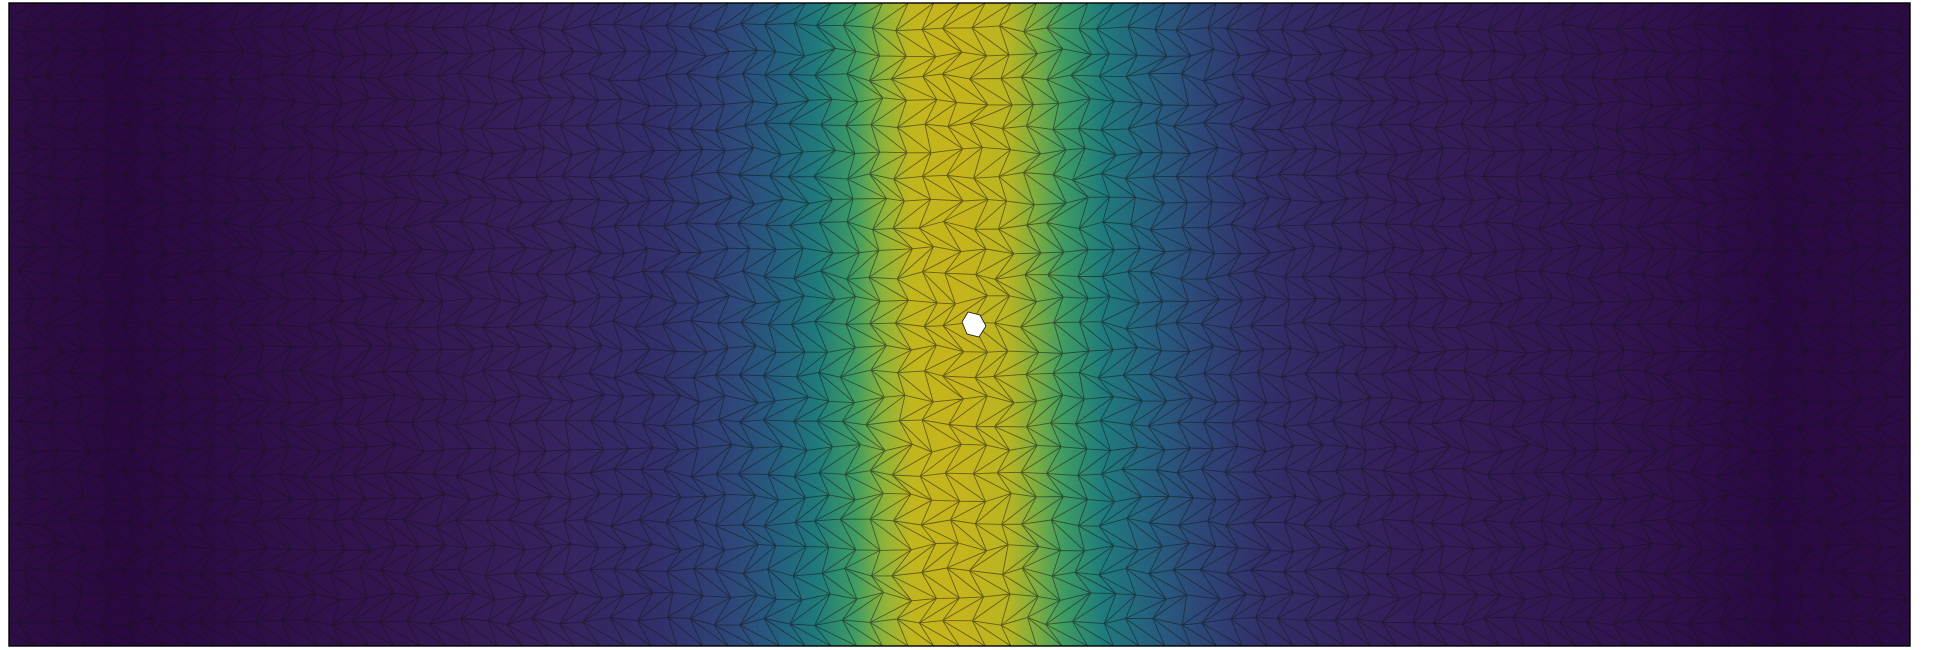 Image resolution: width=1952 pixels, height=650 pixels. What do you see at coordinates (974, 324) in the screenshot?
I see `hole-center` at bounding box center [974, 324].